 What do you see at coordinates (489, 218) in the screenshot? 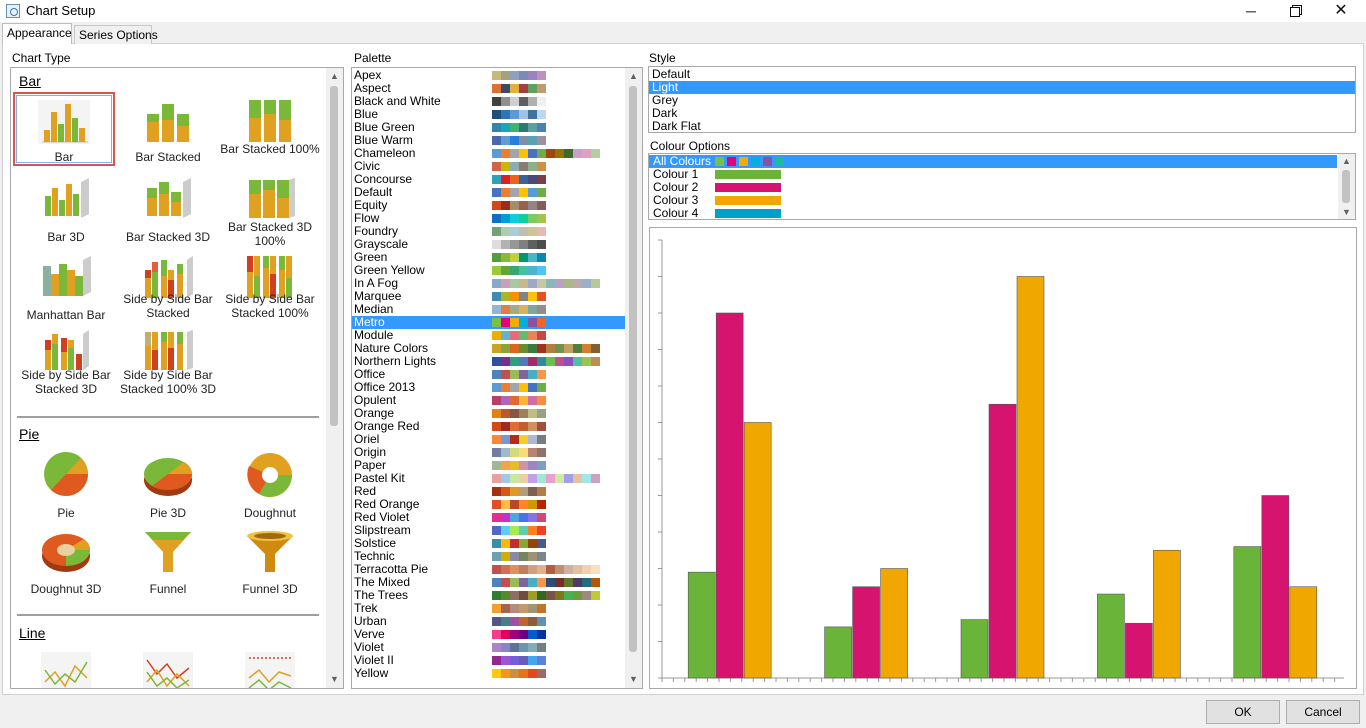
I see `palette-item: Flow` at bounding box center [489, 218].